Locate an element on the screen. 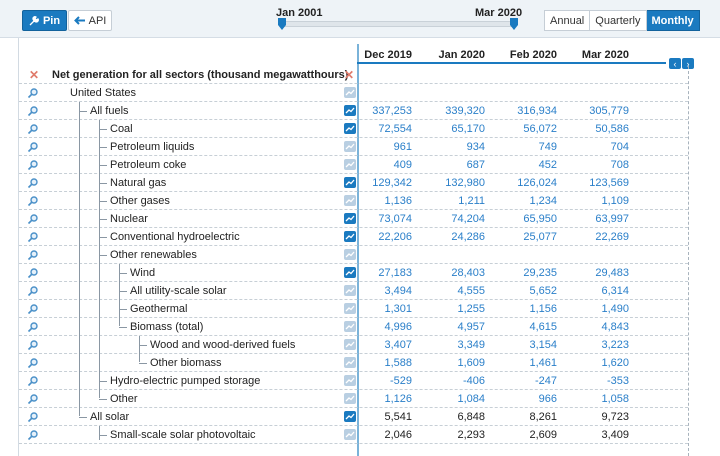  table-cell: 749 is located at coordinates (547, 147).